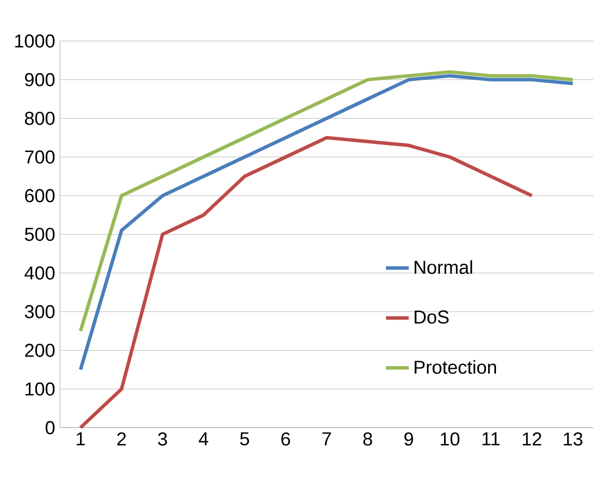  Describe the element at coordinates (367, 439) in the screenshot. I see `x-tick-label: 8` at that location.